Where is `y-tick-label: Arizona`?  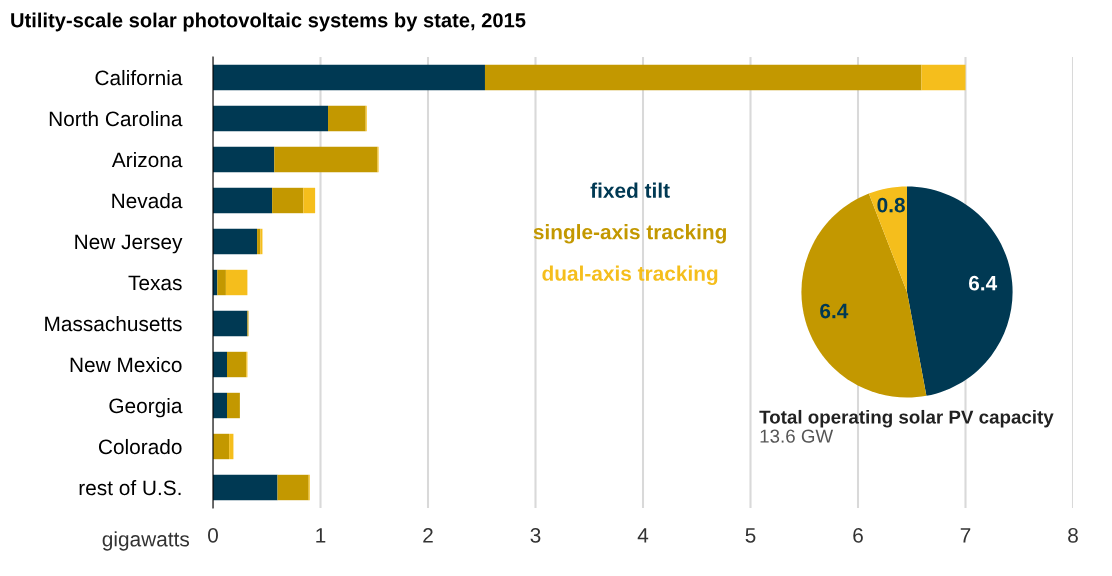 y-tick-label: Arizona is located at coordinates (147, 159).